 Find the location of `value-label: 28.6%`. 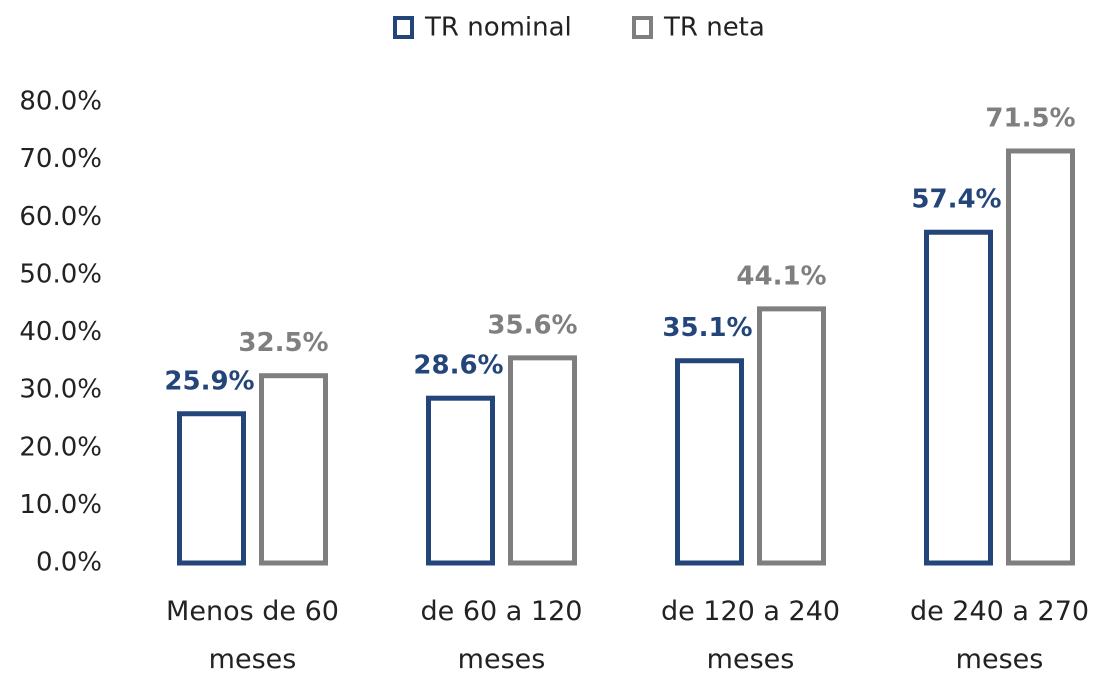

value-label: 28.6% is located at coordinates (458, 366).